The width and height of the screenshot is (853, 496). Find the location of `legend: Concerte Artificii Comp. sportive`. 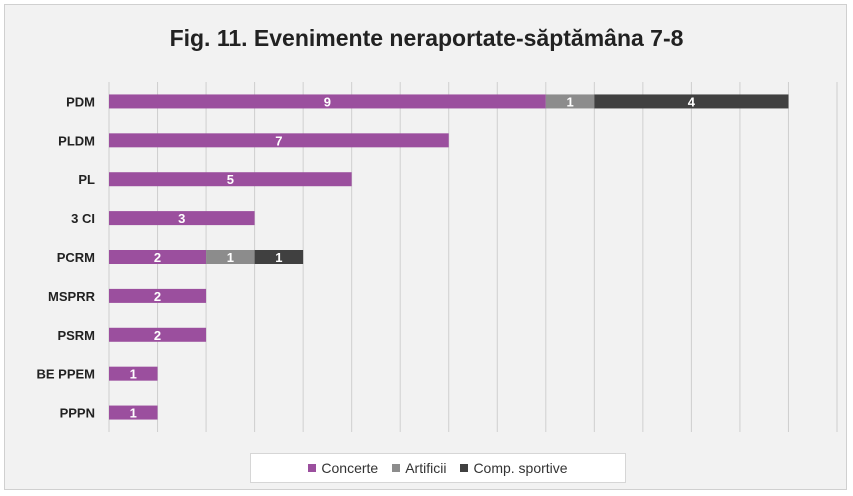

legend: Concerte Artificii Comp. sportive is located at coordinates (438, 468).